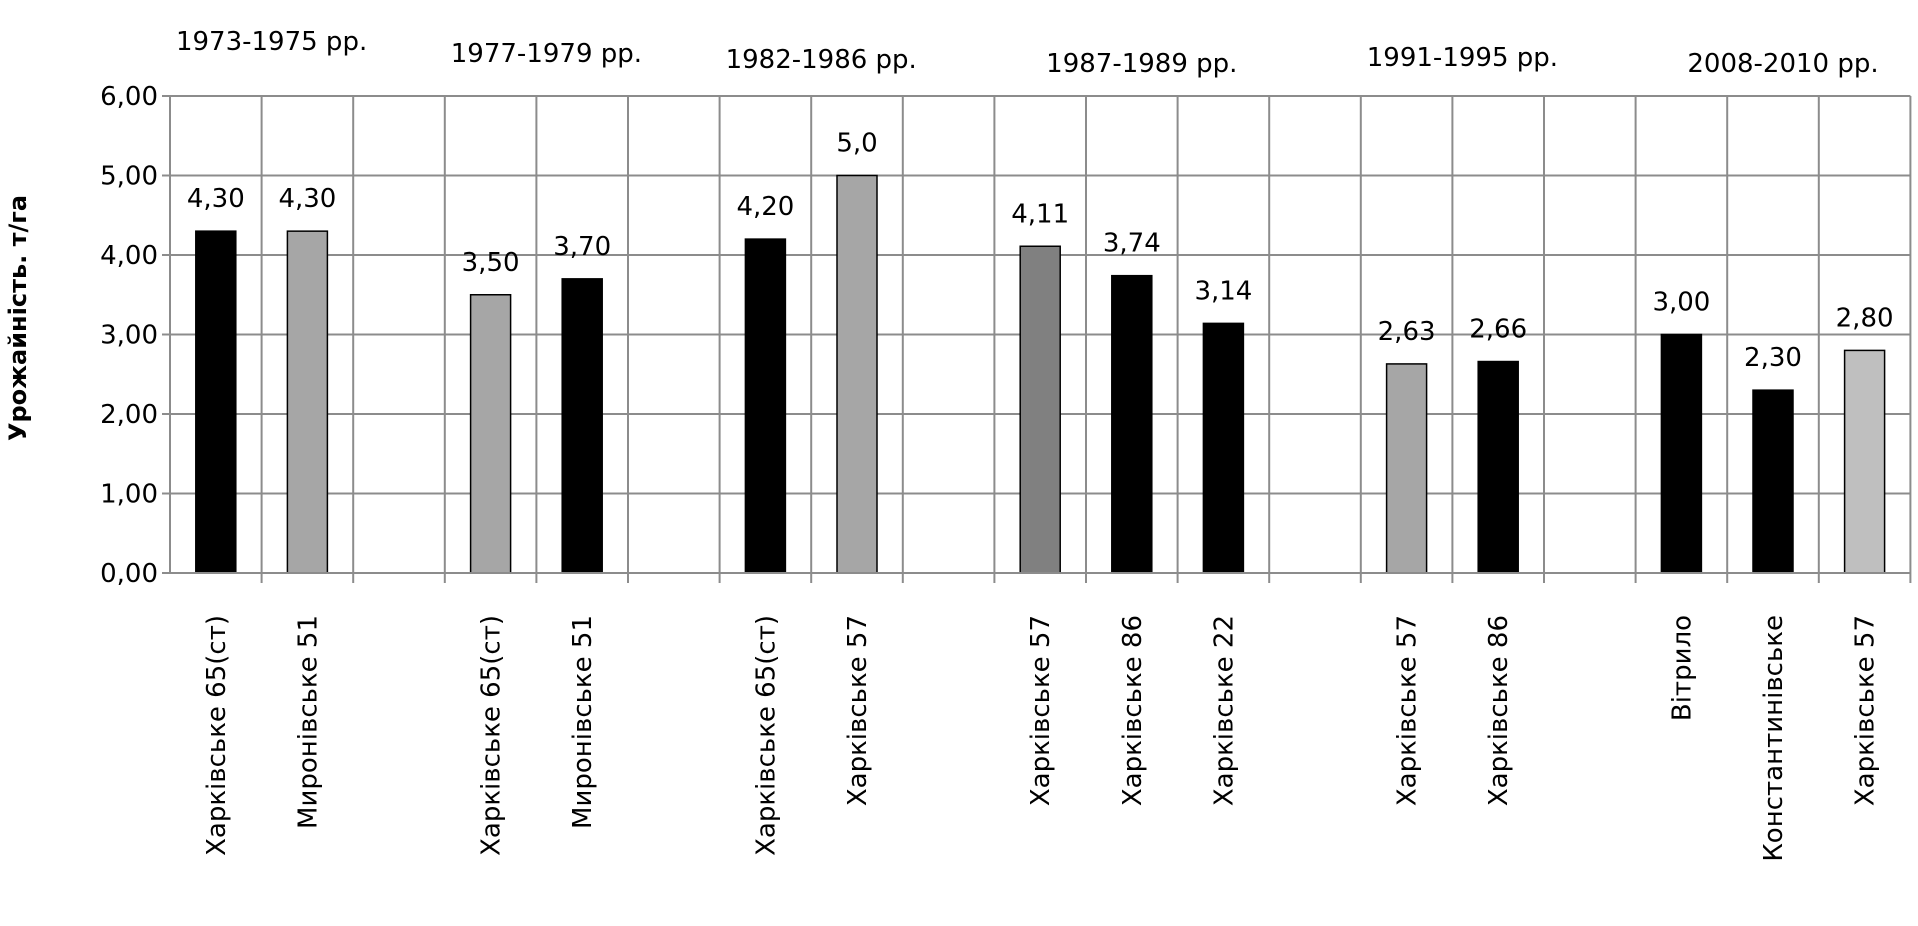 This screenshot has width=1918, height=926. I want to click on data-label: 2,30, so click(1773, 358).